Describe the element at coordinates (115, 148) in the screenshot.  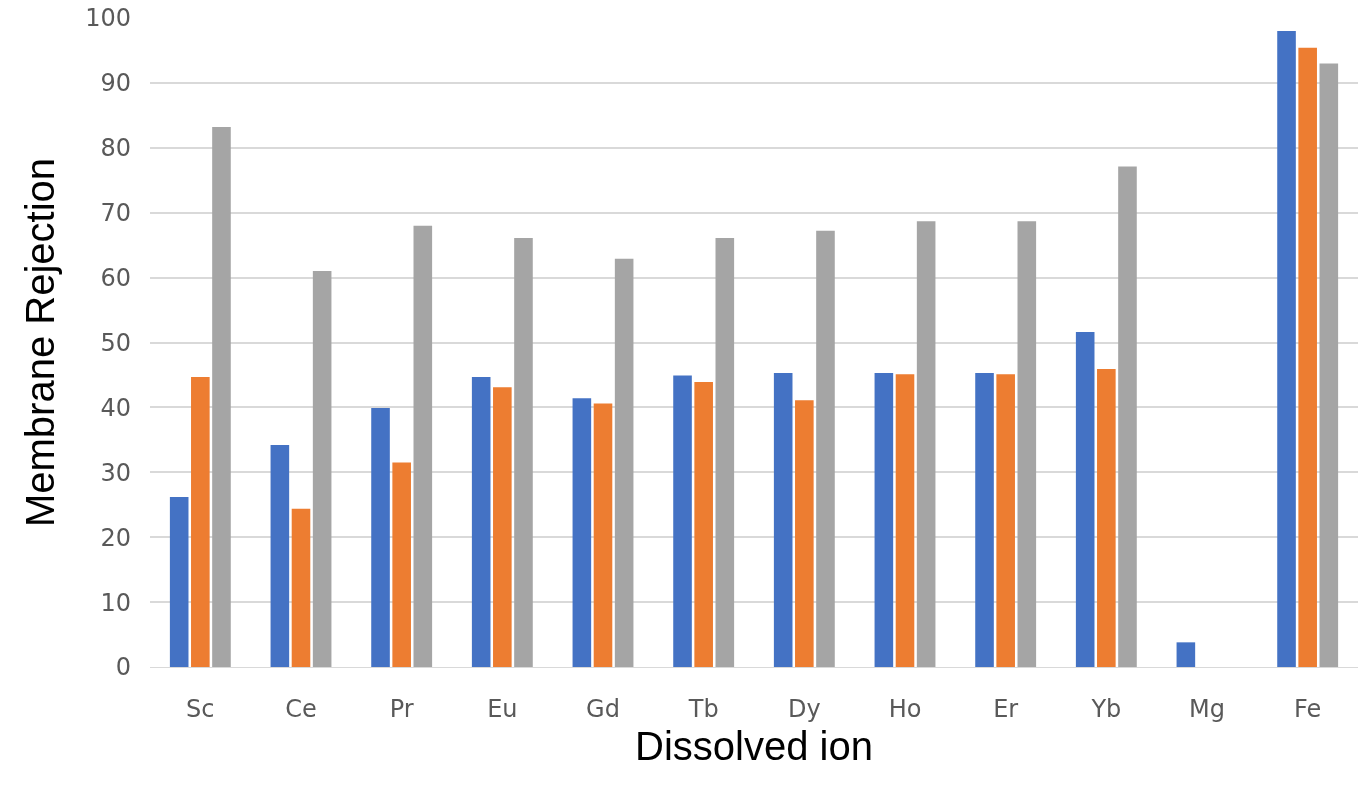
I see `y-tick-label: 80` at that location.